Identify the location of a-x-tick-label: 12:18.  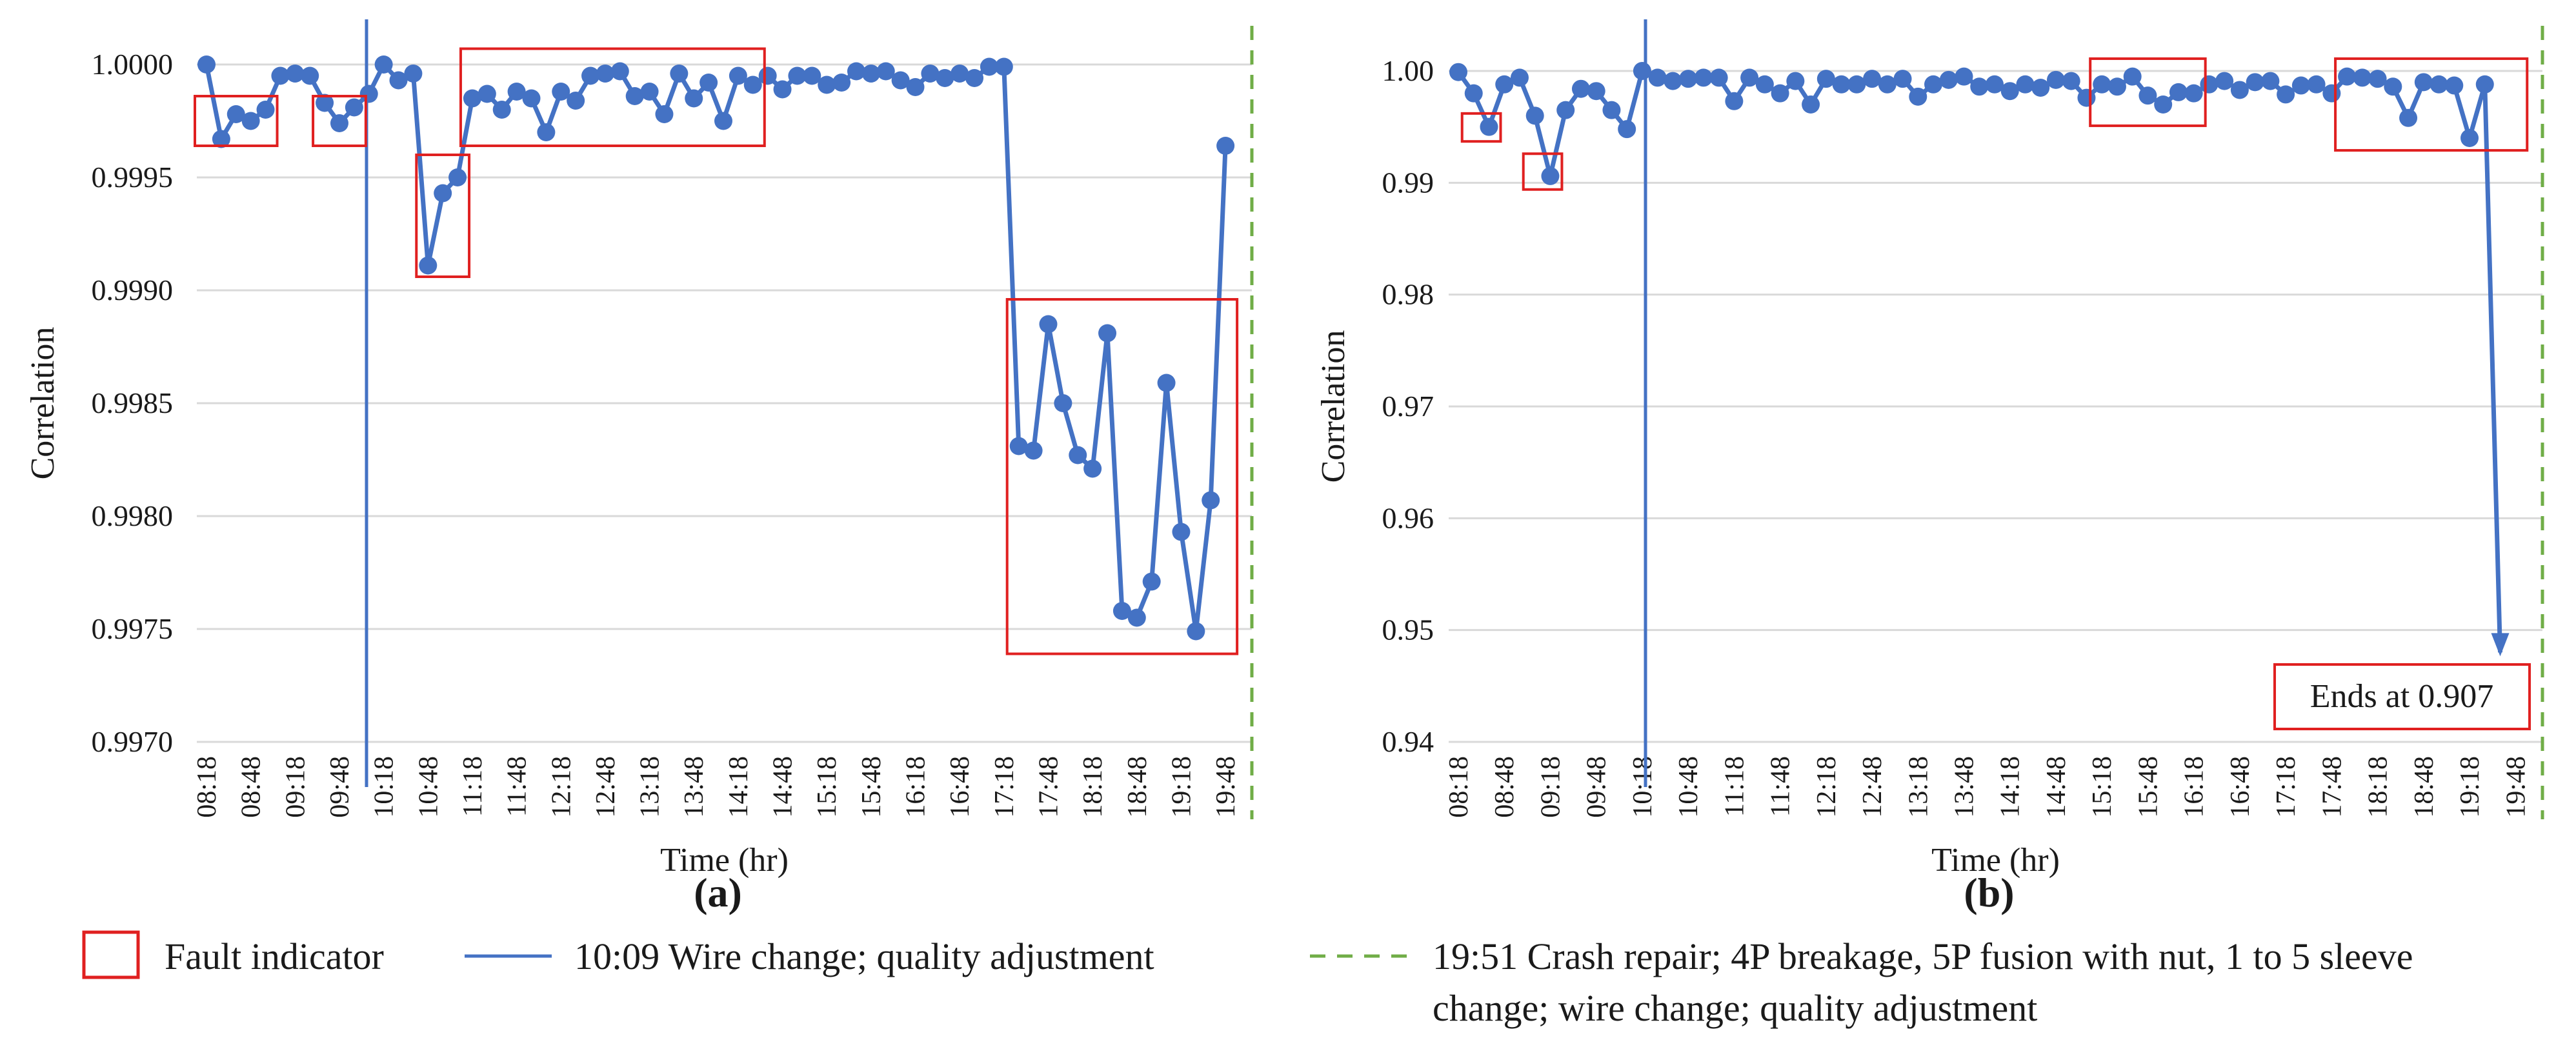
(561, 787).